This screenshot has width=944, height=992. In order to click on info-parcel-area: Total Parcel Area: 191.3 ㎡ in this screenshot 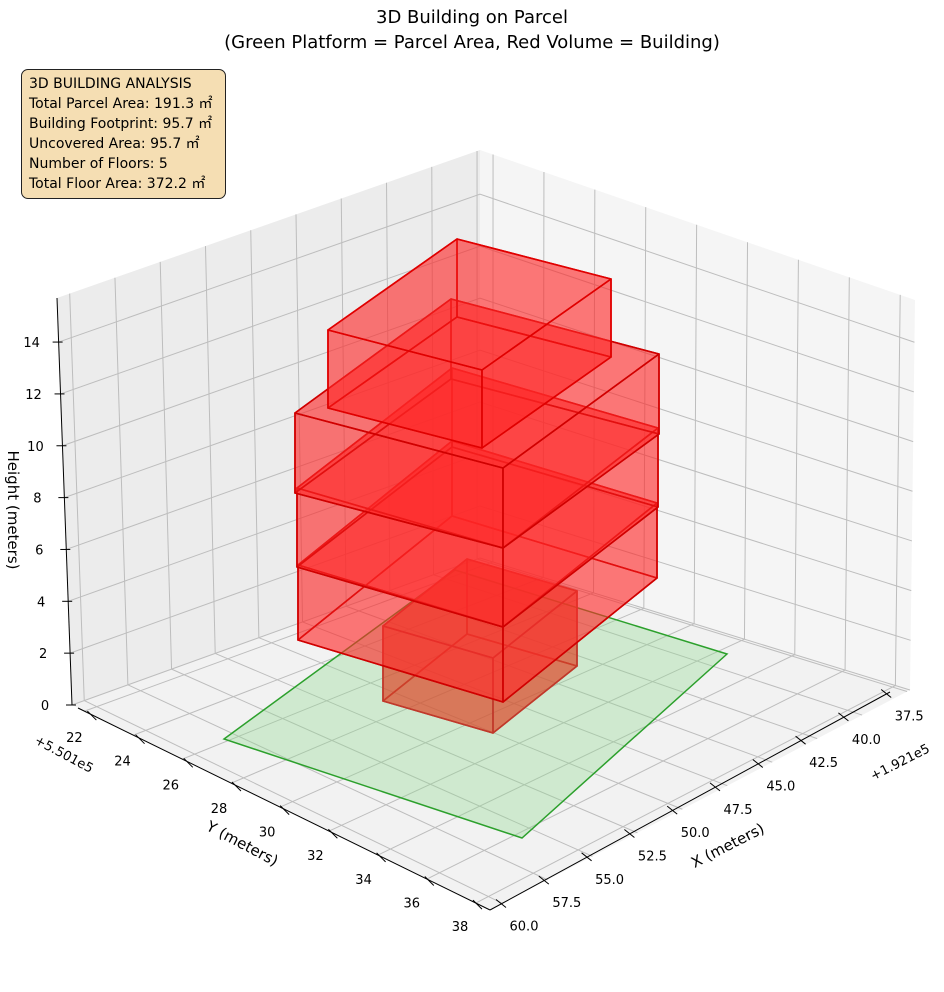, I will do `click(121, 104)`.